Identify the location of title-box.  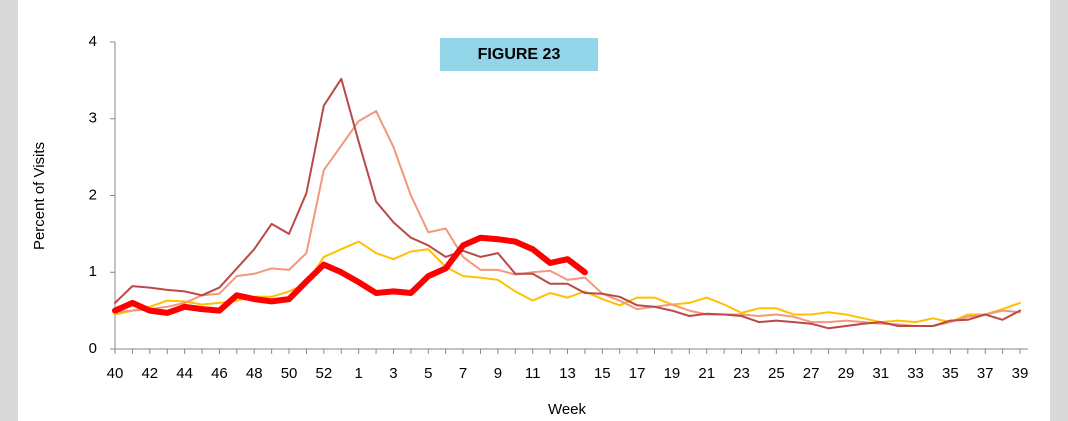
(519, 54).